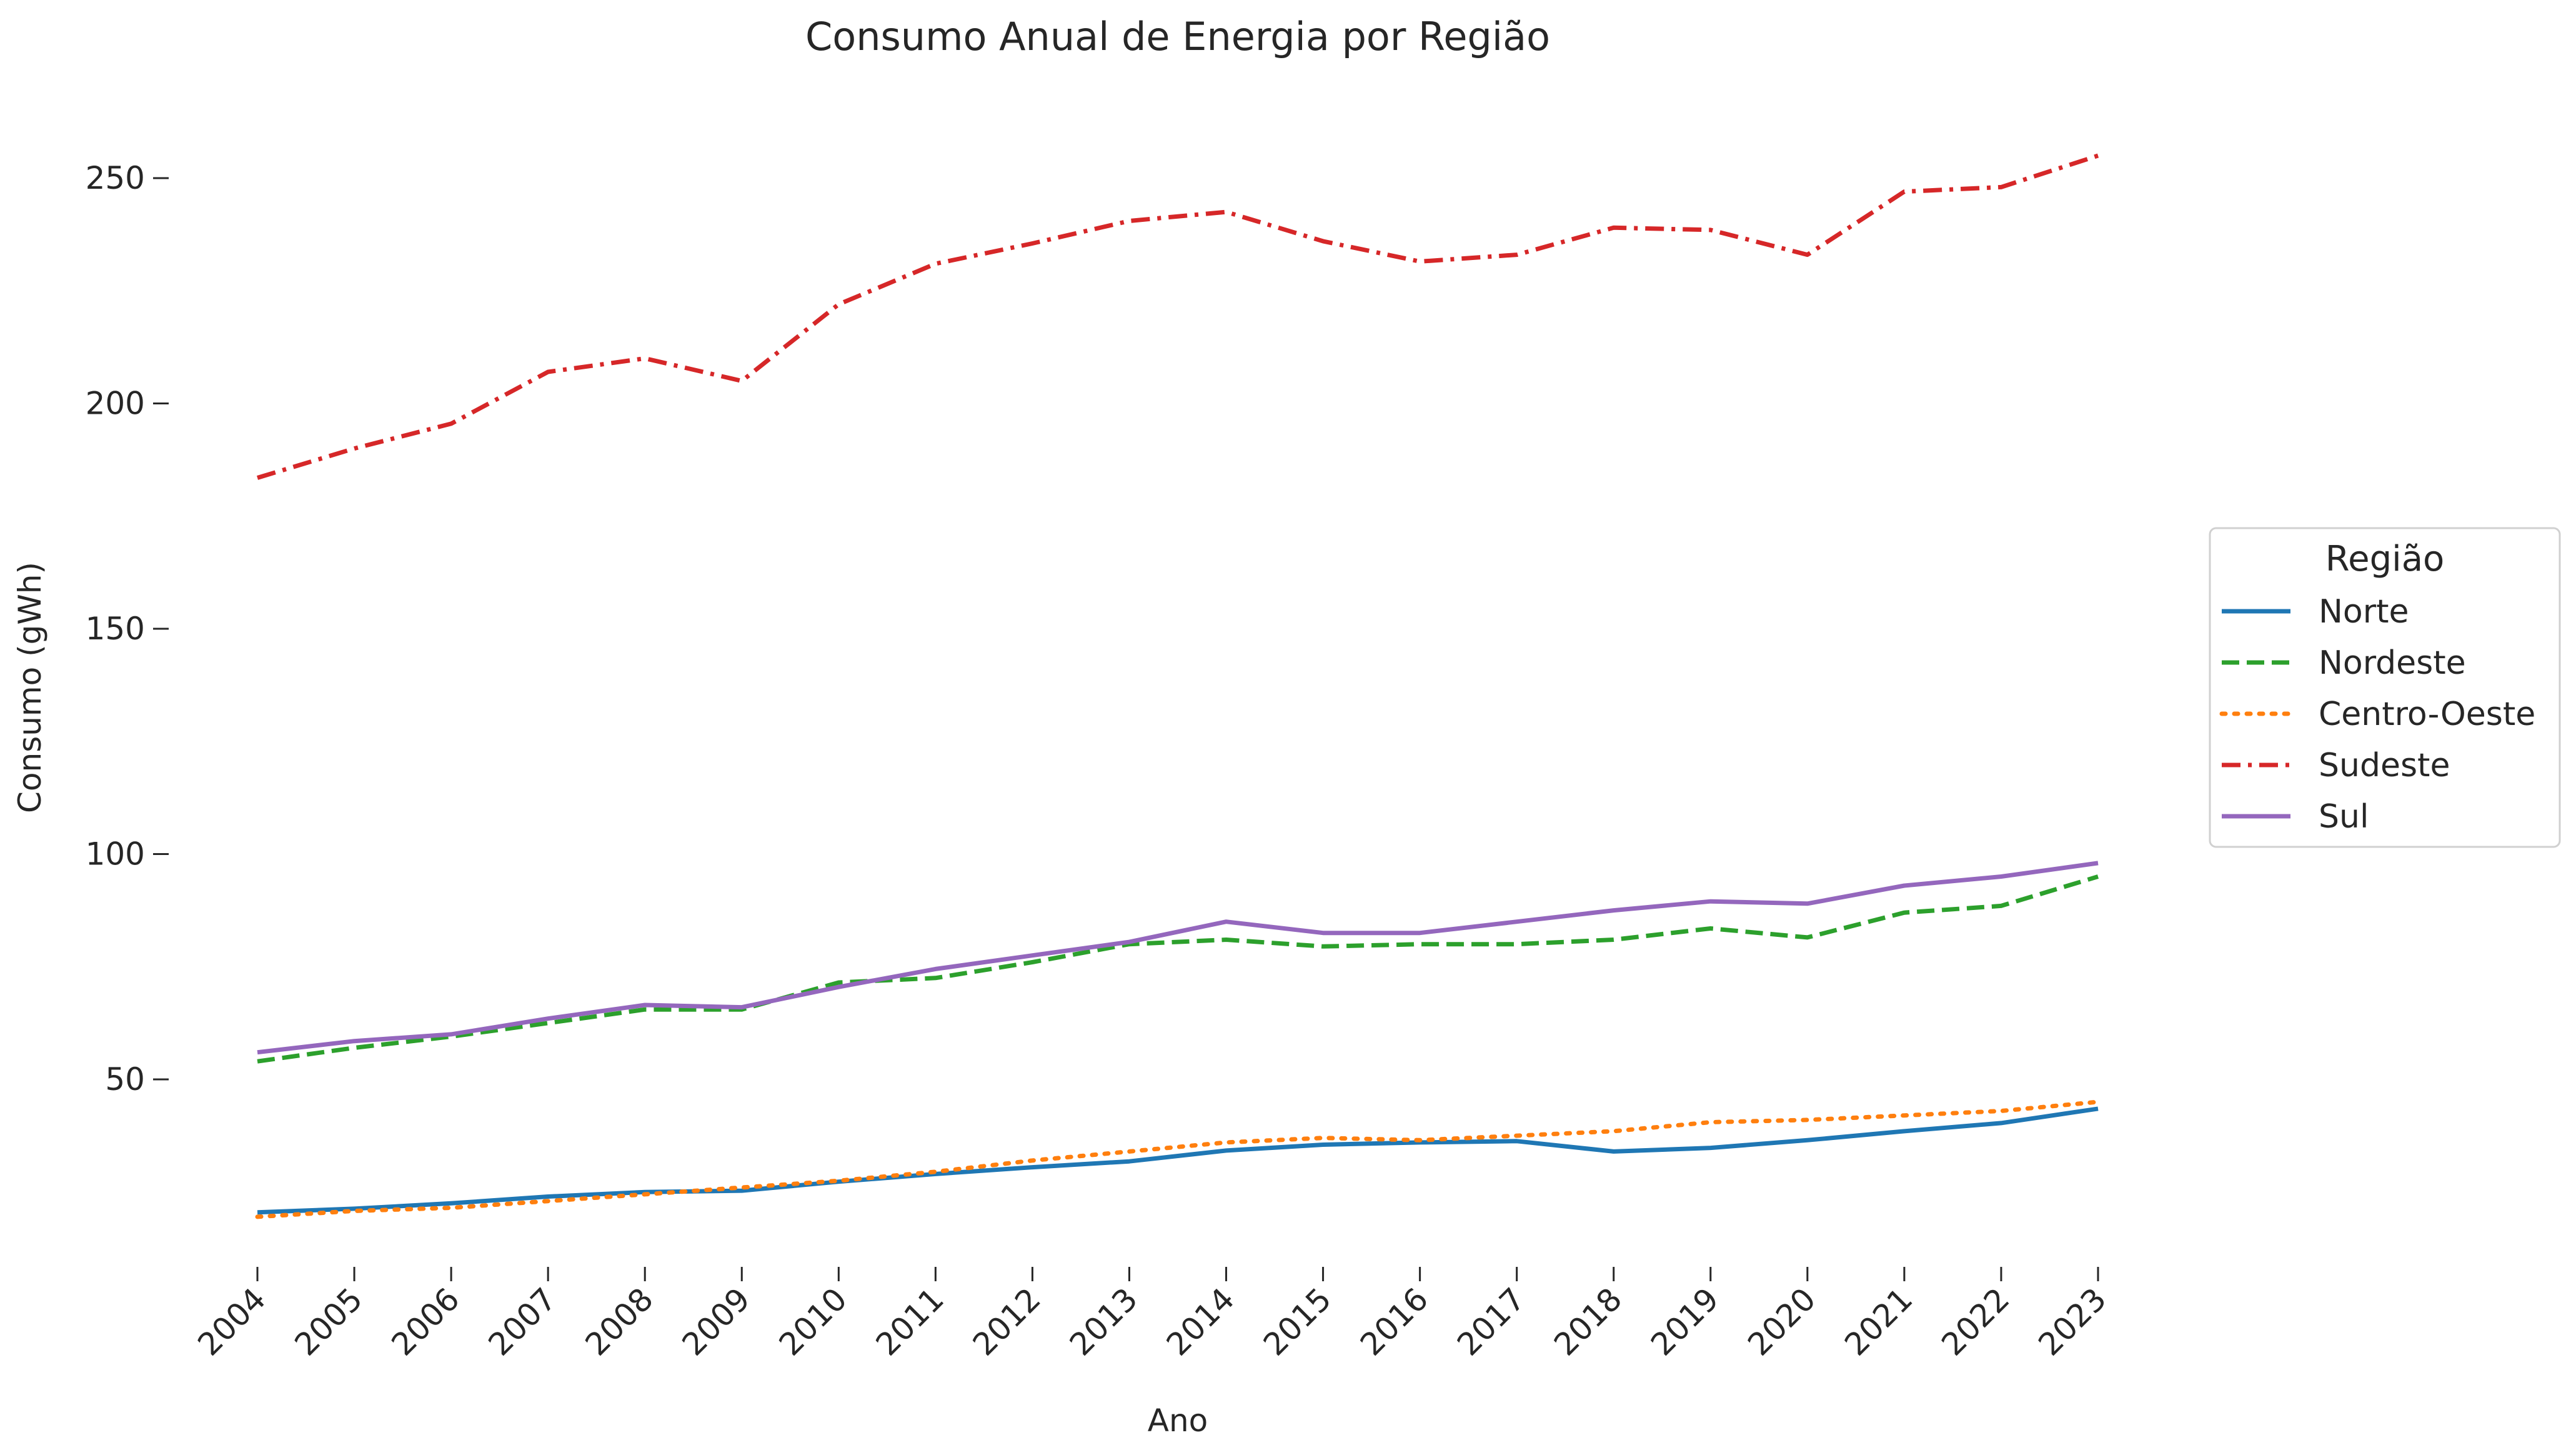  Describe the element at coordinates (1007, 1321) in the screenshot. I see `x-tick-label: 2012` at that location.